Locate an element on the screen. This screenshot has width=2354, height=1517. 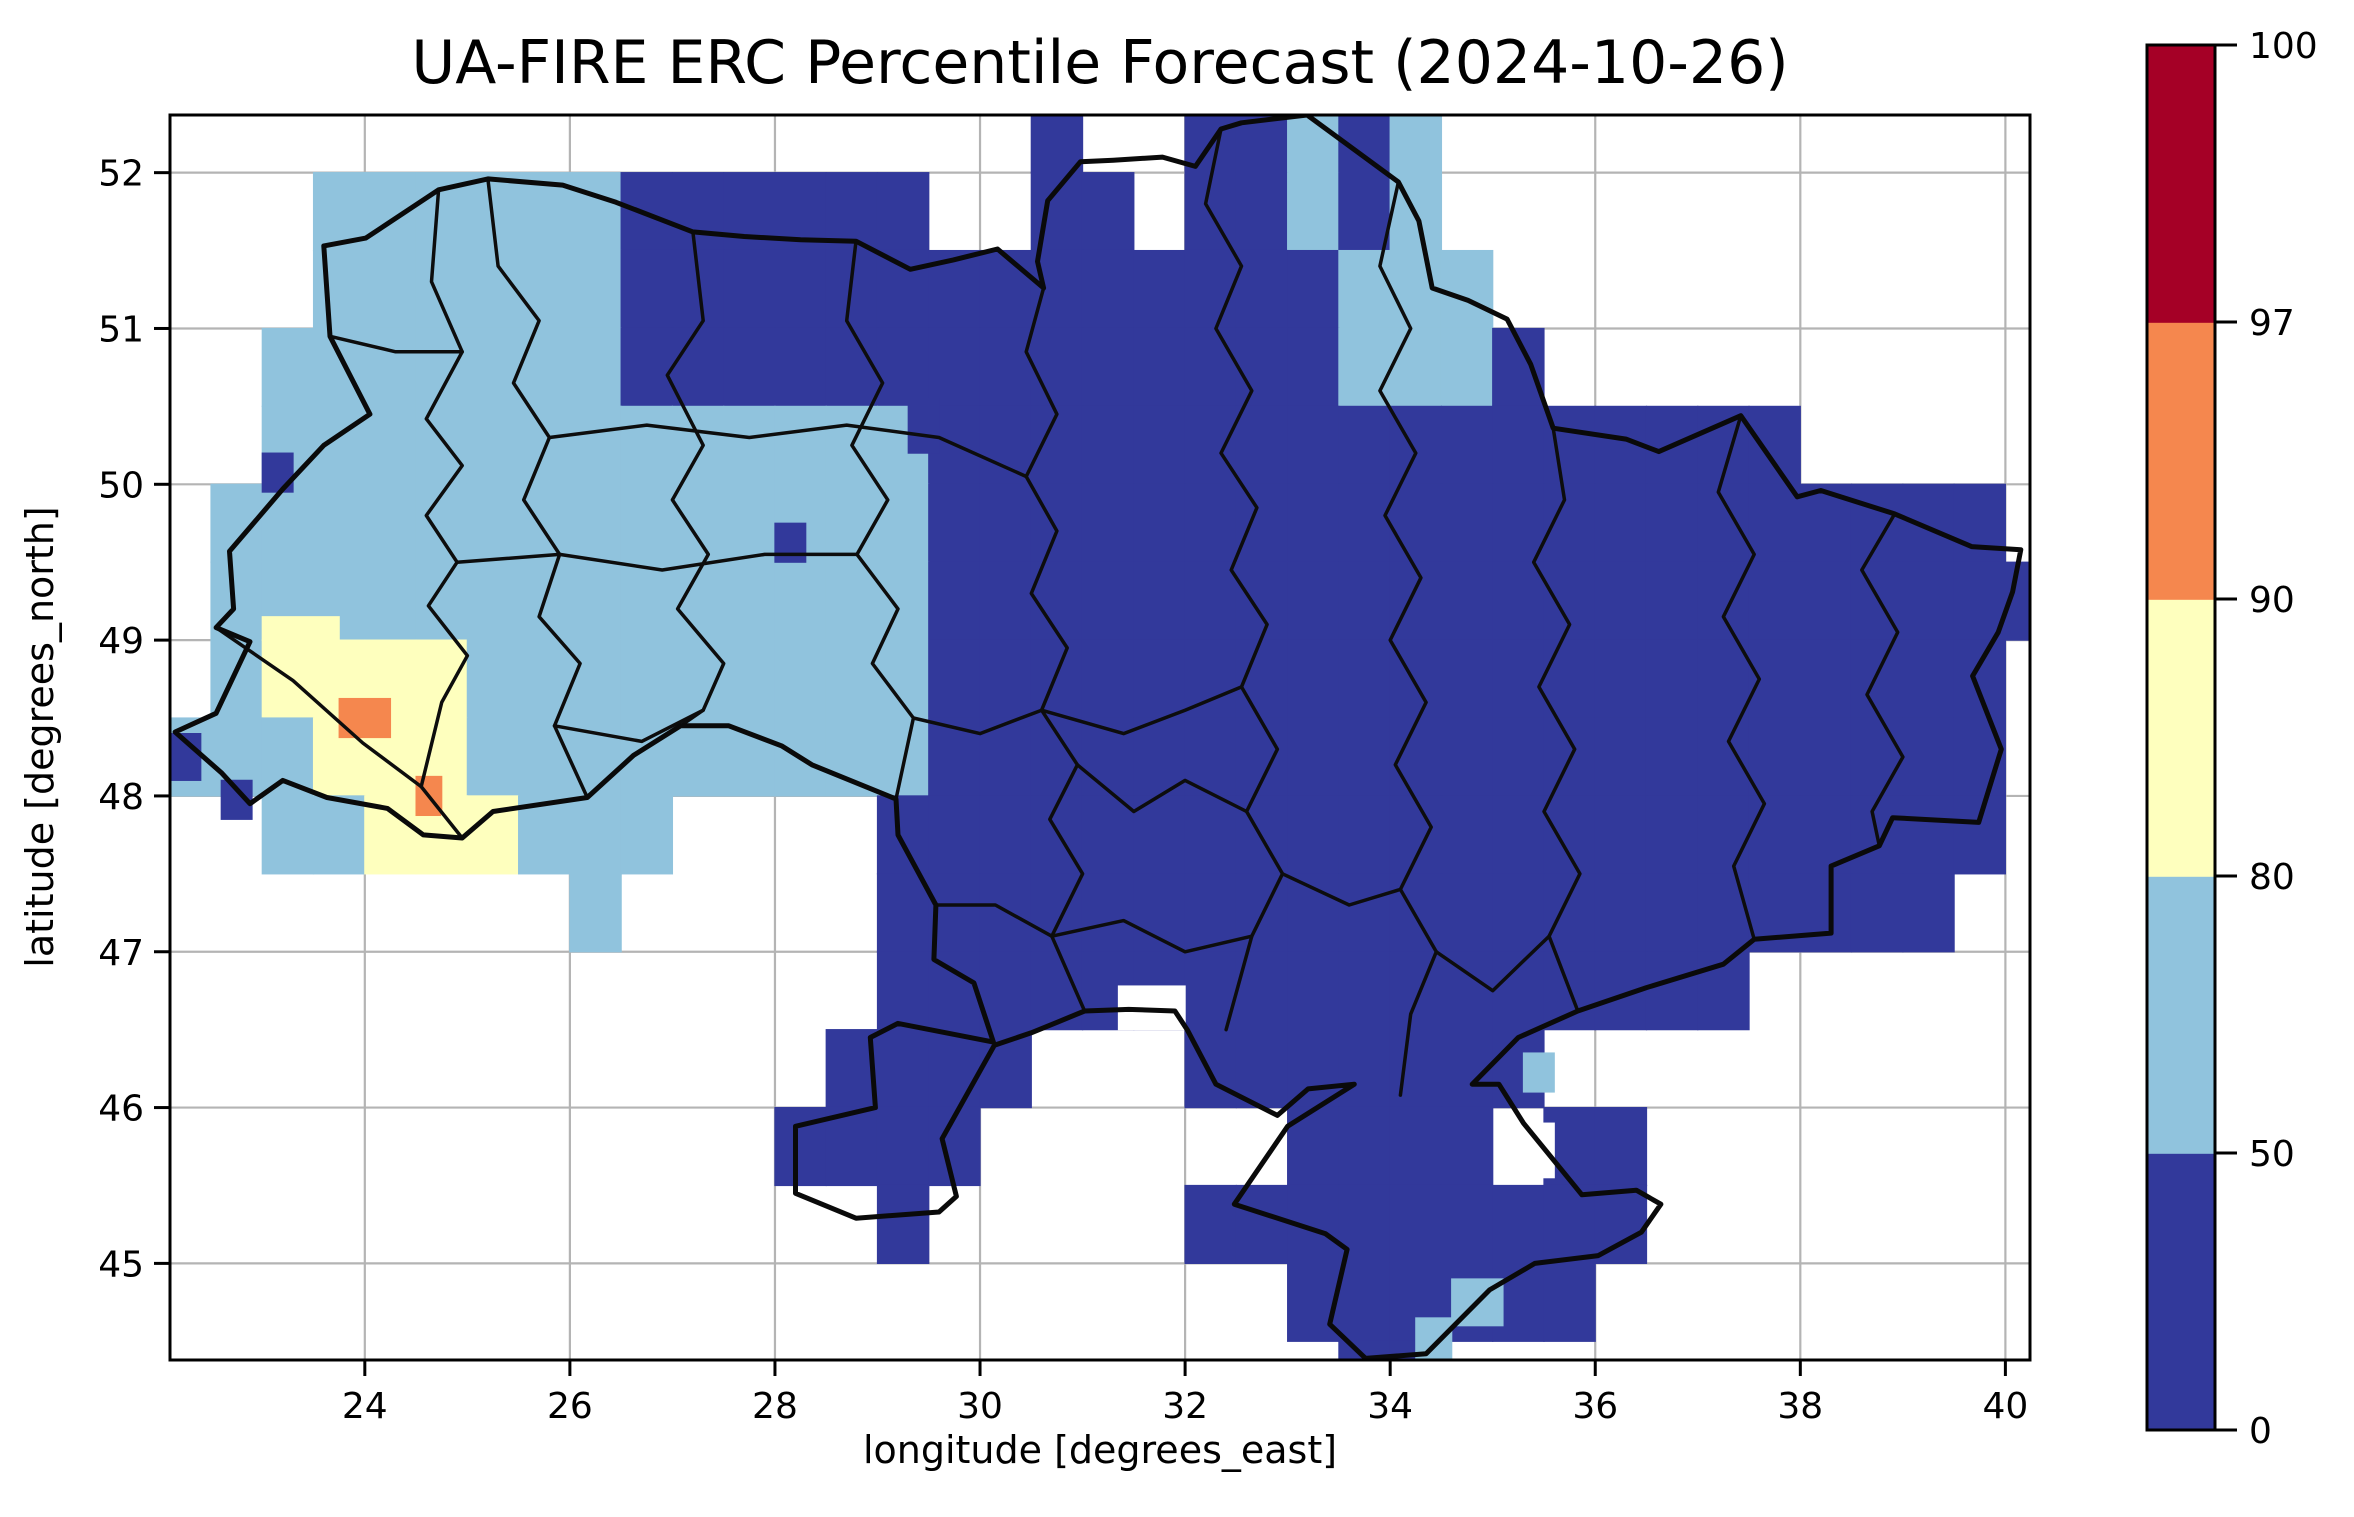
x-axis-ticks: 24 26 28 30 32 34 36 38 40 is located at coordinates (1185, 1393).